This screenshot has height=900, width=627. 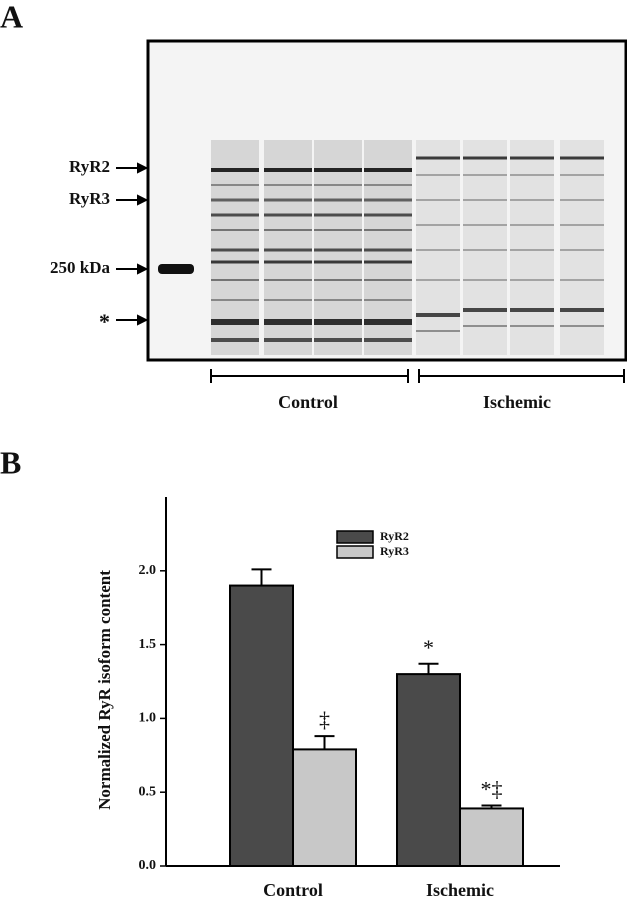 I want to click on panel-label: A, so click(x=11, y=17).